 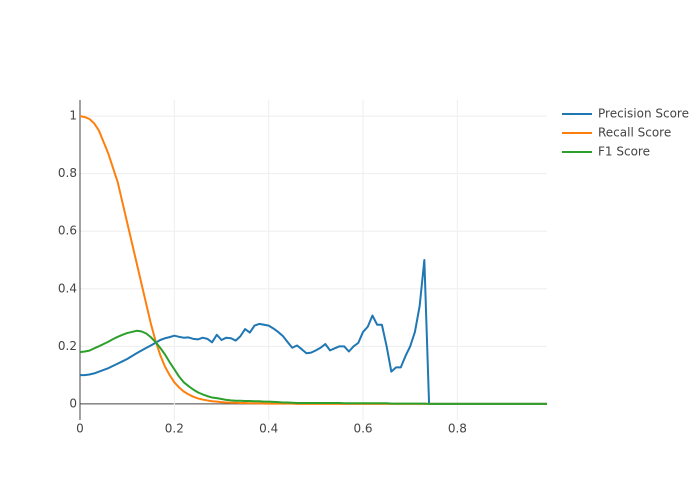 What do you see at coordinates (624, 152) in the screenshot?
I see `legend-label: F1 Score` at bounding box center [624, 152].